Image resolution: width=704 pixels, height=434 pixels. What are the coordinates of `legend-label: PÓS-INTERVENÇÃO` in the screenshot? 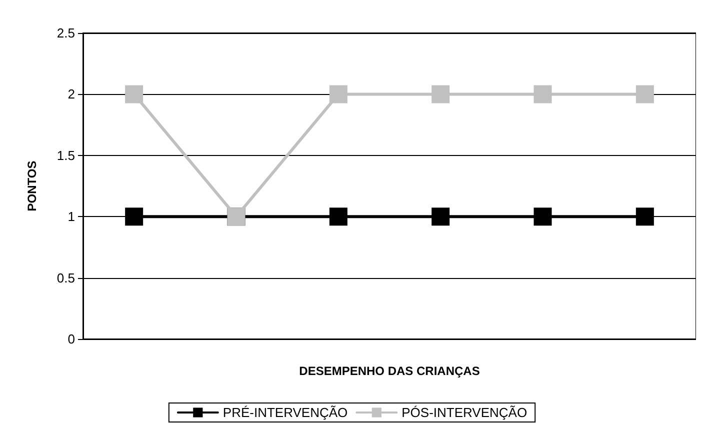 It's located at (465, 412).